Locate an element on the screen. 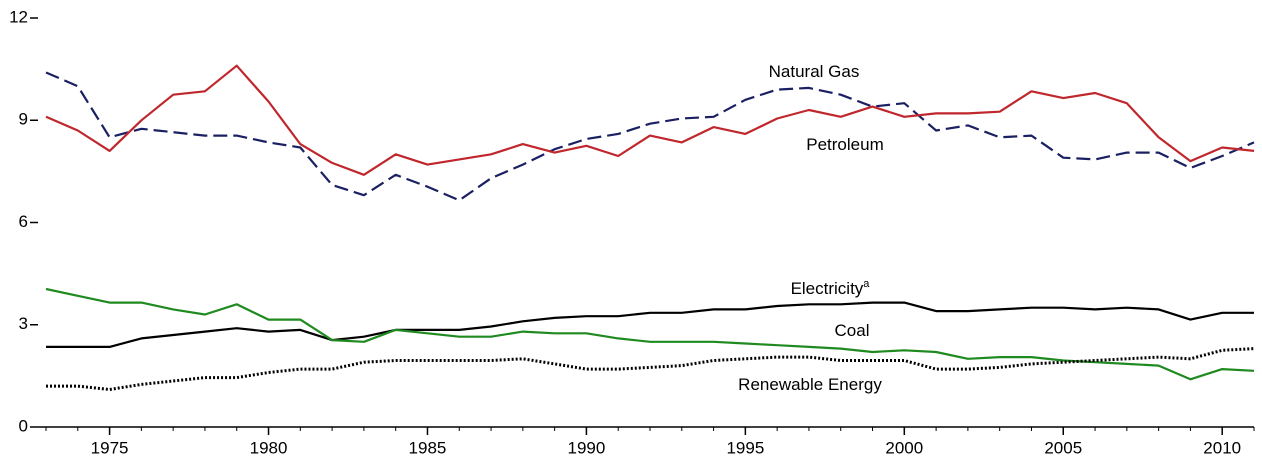 The width and height of the screenshot is (1262, 465). series-label: Natural Gas is located at coordinates (814, 71).